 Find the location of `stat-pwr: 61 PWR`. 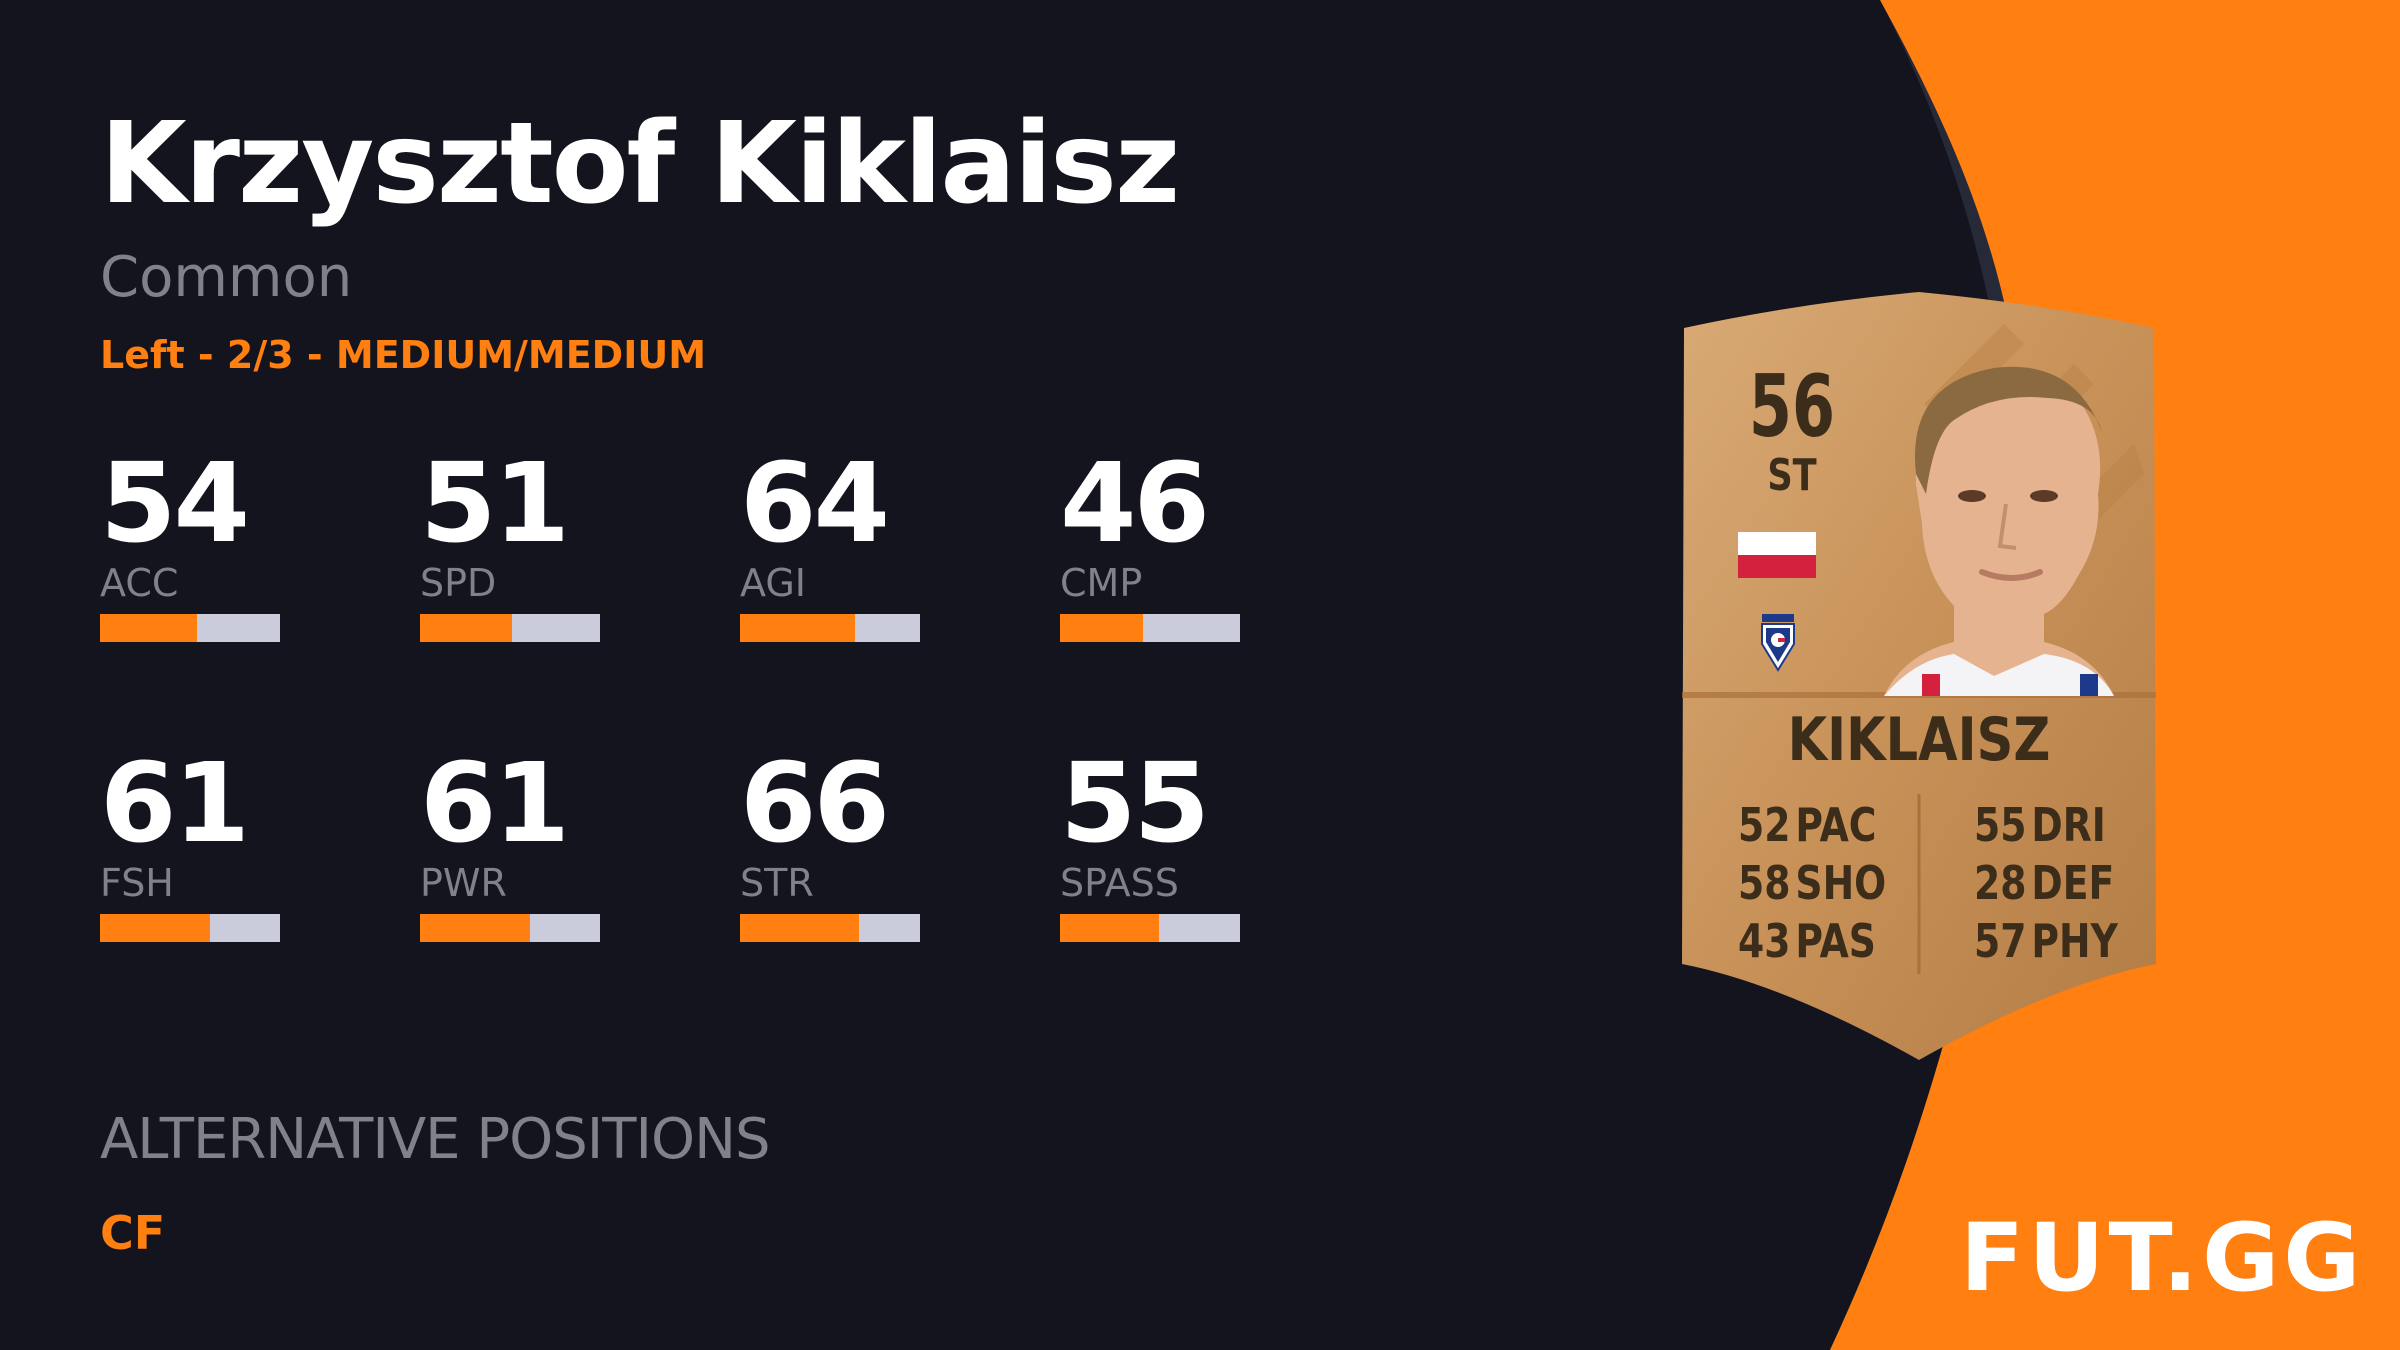

stat-pwr: 61 PWR is located at coordinates (510, 848).